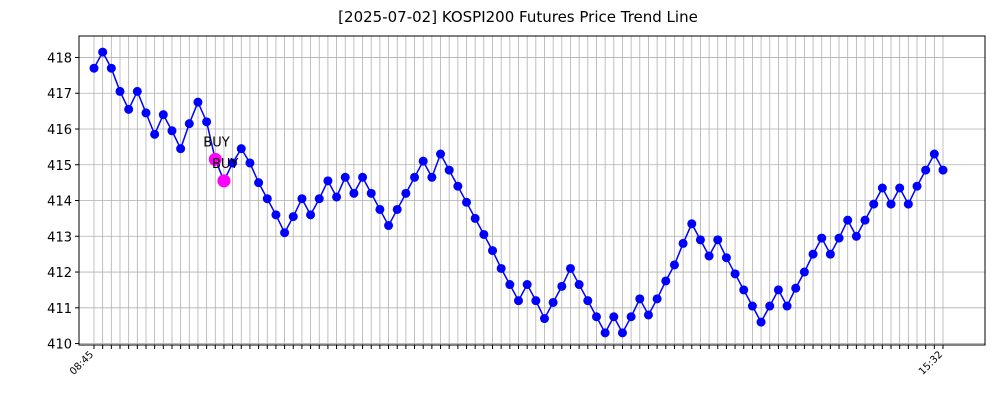  I want to click on y-tick-label: 417, so click(59, 94).